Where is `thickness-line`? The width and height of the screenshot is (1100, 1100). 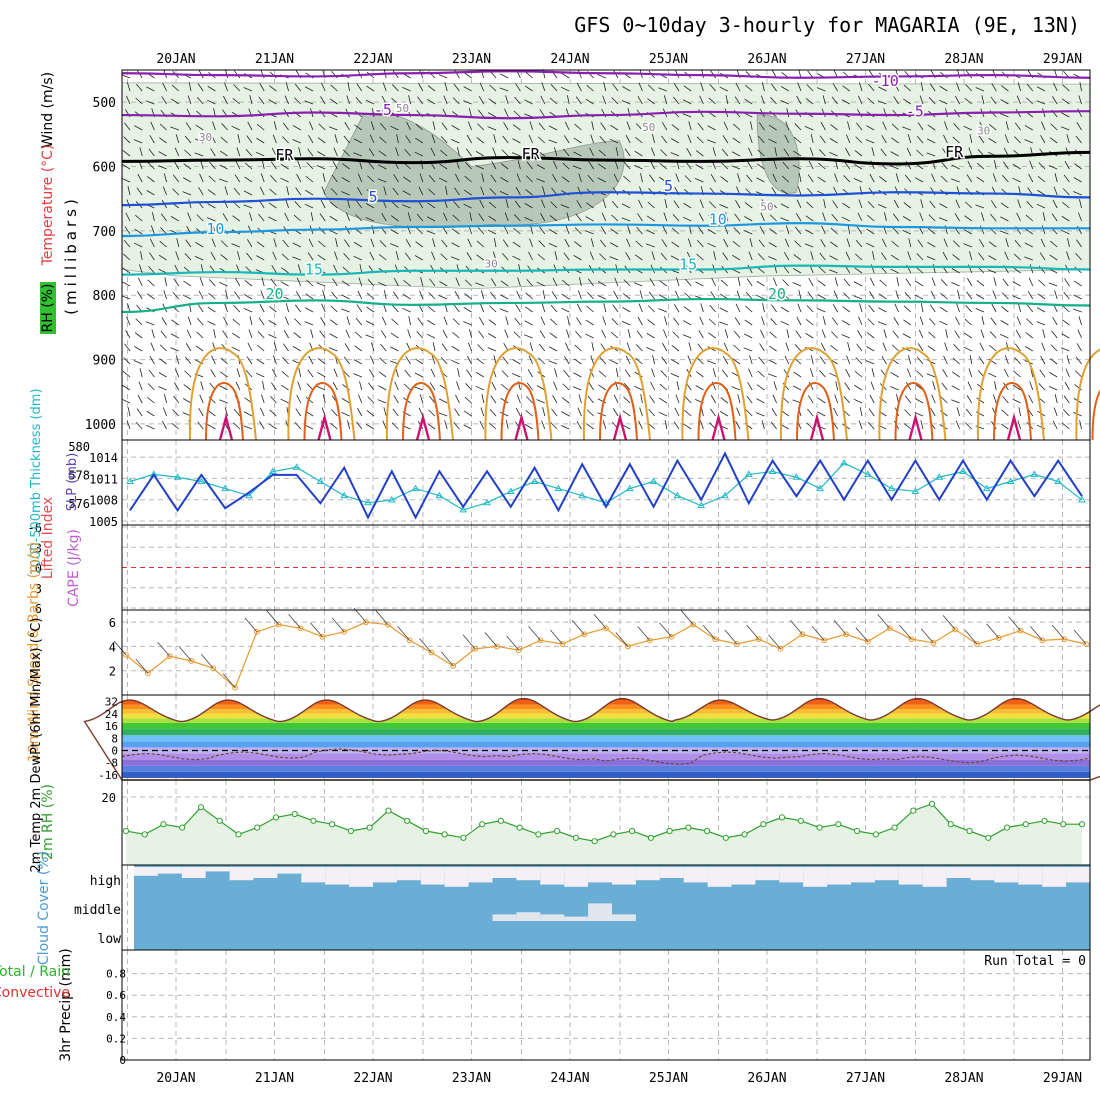 thickness-line is located at coordinates (606, 486).